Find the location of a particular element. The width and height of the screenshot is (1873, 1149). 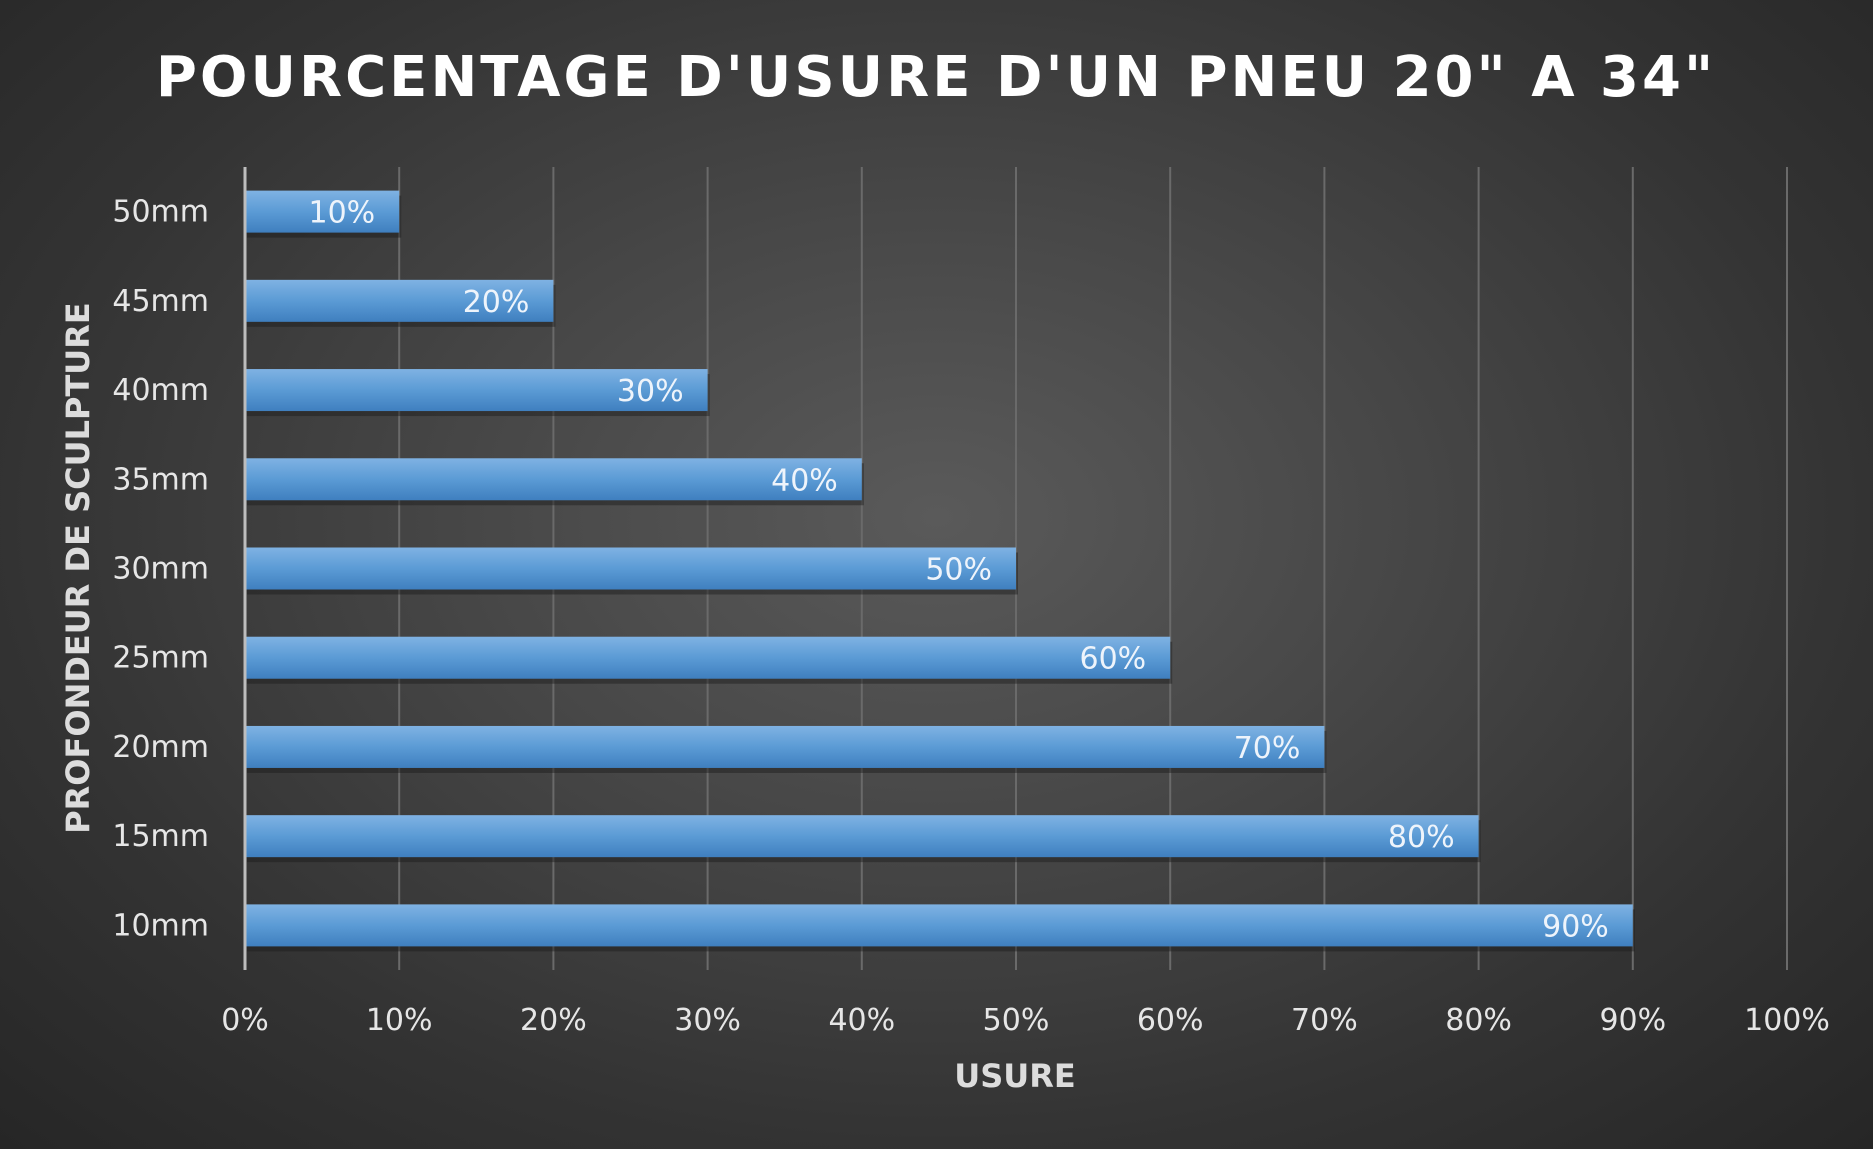

y-tick-label: 30mm is located at coordinates (160, 569).